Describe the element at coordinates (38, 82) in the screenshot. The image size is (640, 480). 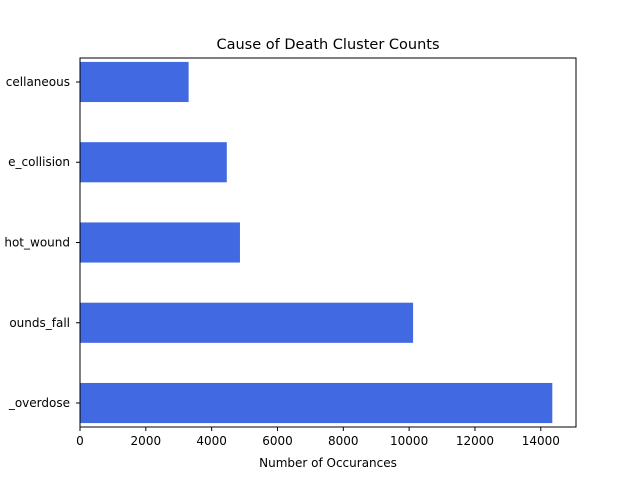
I see `y-tick-label: cellaneous` at that location.